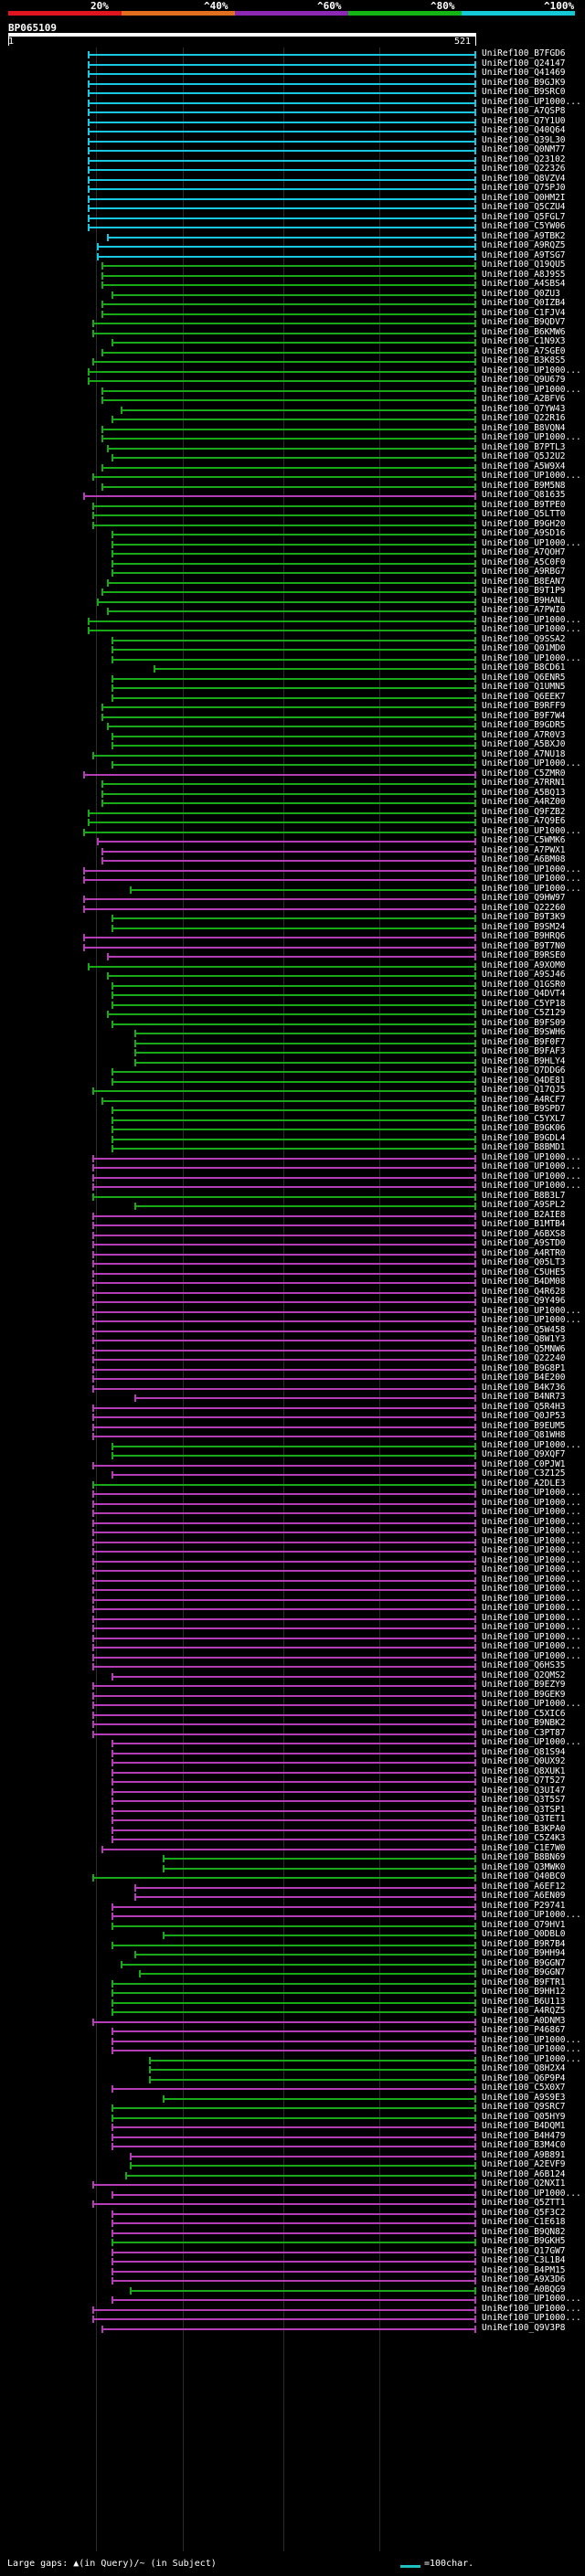 The width and height of the screenshot is (585, 2576). What do you see at coordinates (524, 955) in the screenshot?
I see `hit-label-link: UniRef100_B9RSE0` at bounding box center [524, 955].